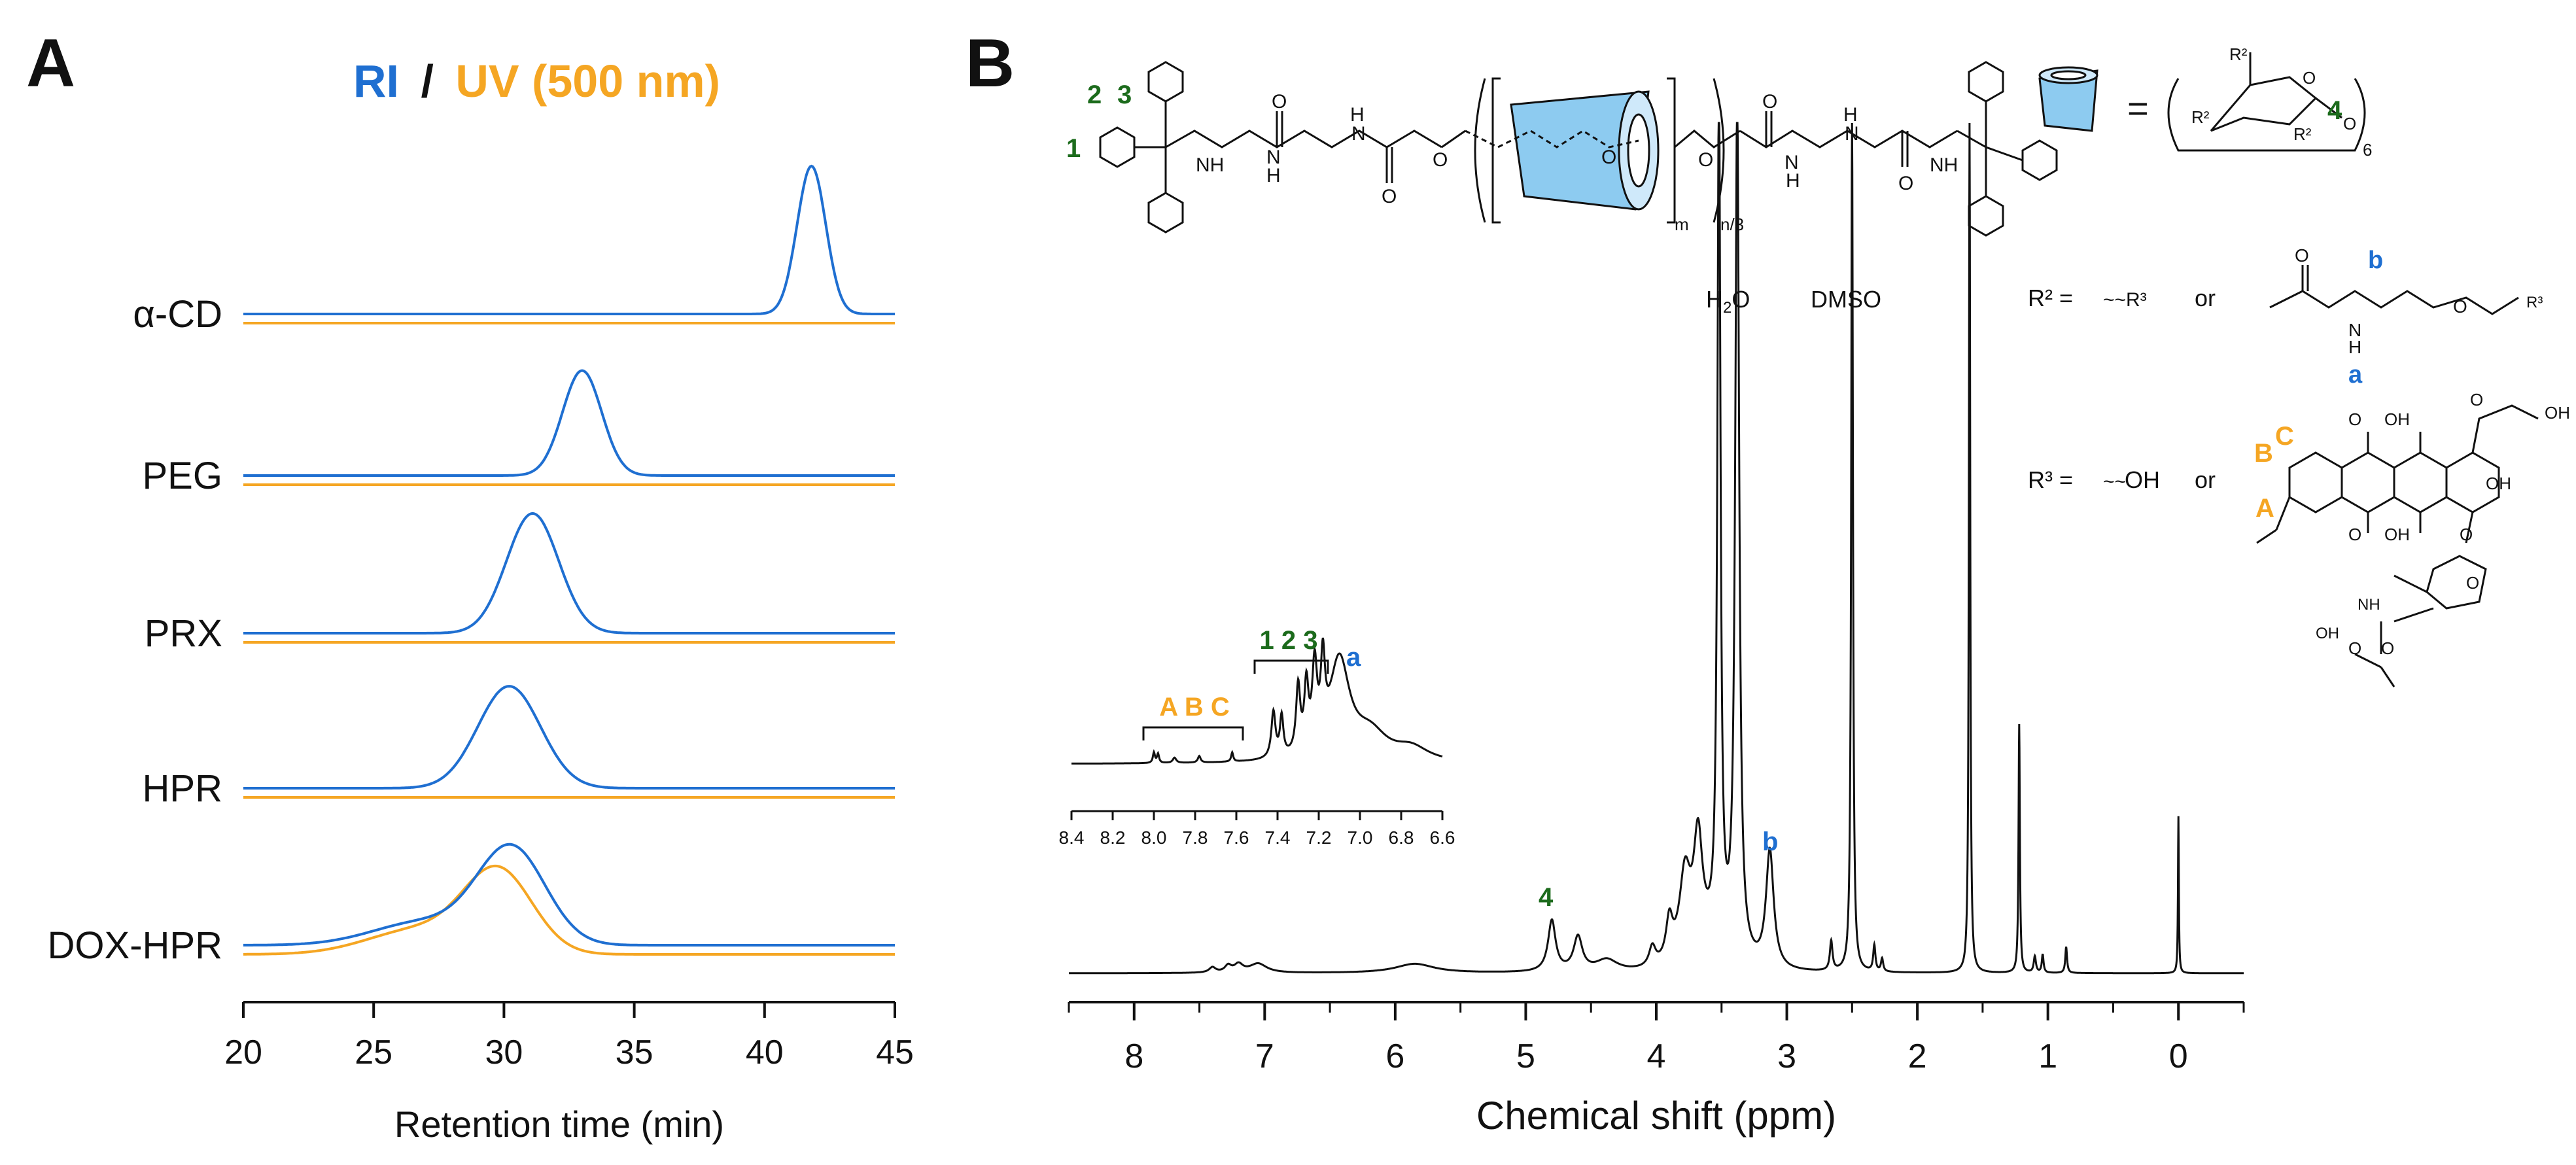 This screenshot has height=1165, width=2576. Describe the element at coordinates (2355, 375) in the screenshot. I see `r2-a: a` at that location.